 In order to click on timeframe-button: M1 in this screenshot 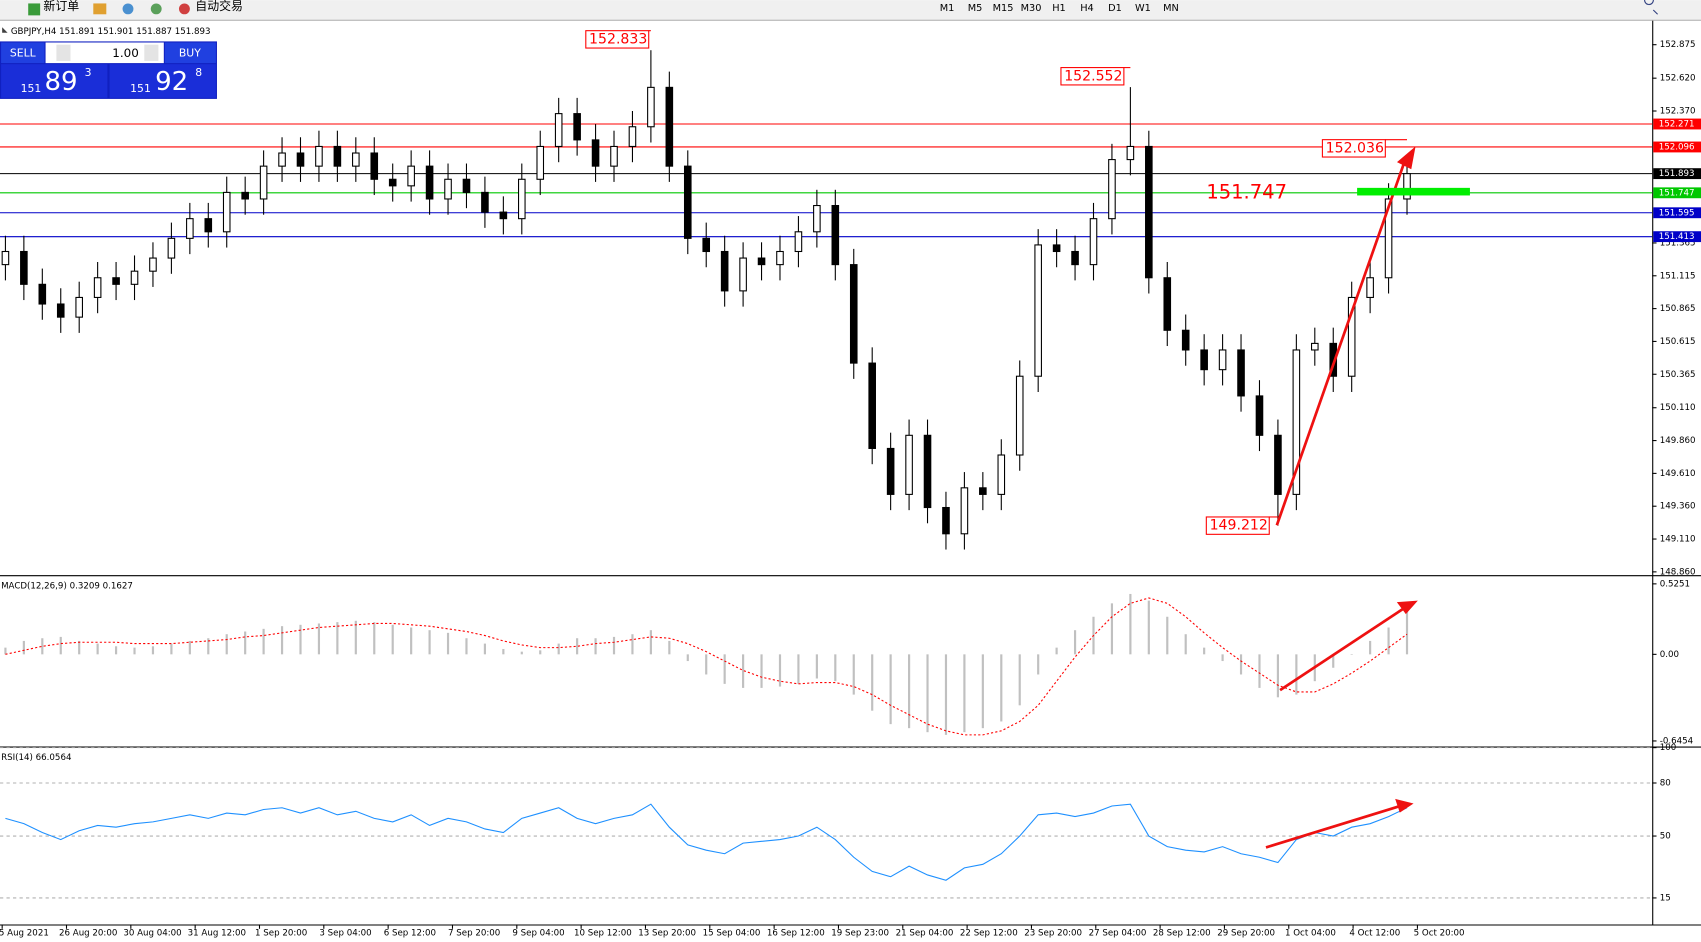, I will do `click(947, 8)`.